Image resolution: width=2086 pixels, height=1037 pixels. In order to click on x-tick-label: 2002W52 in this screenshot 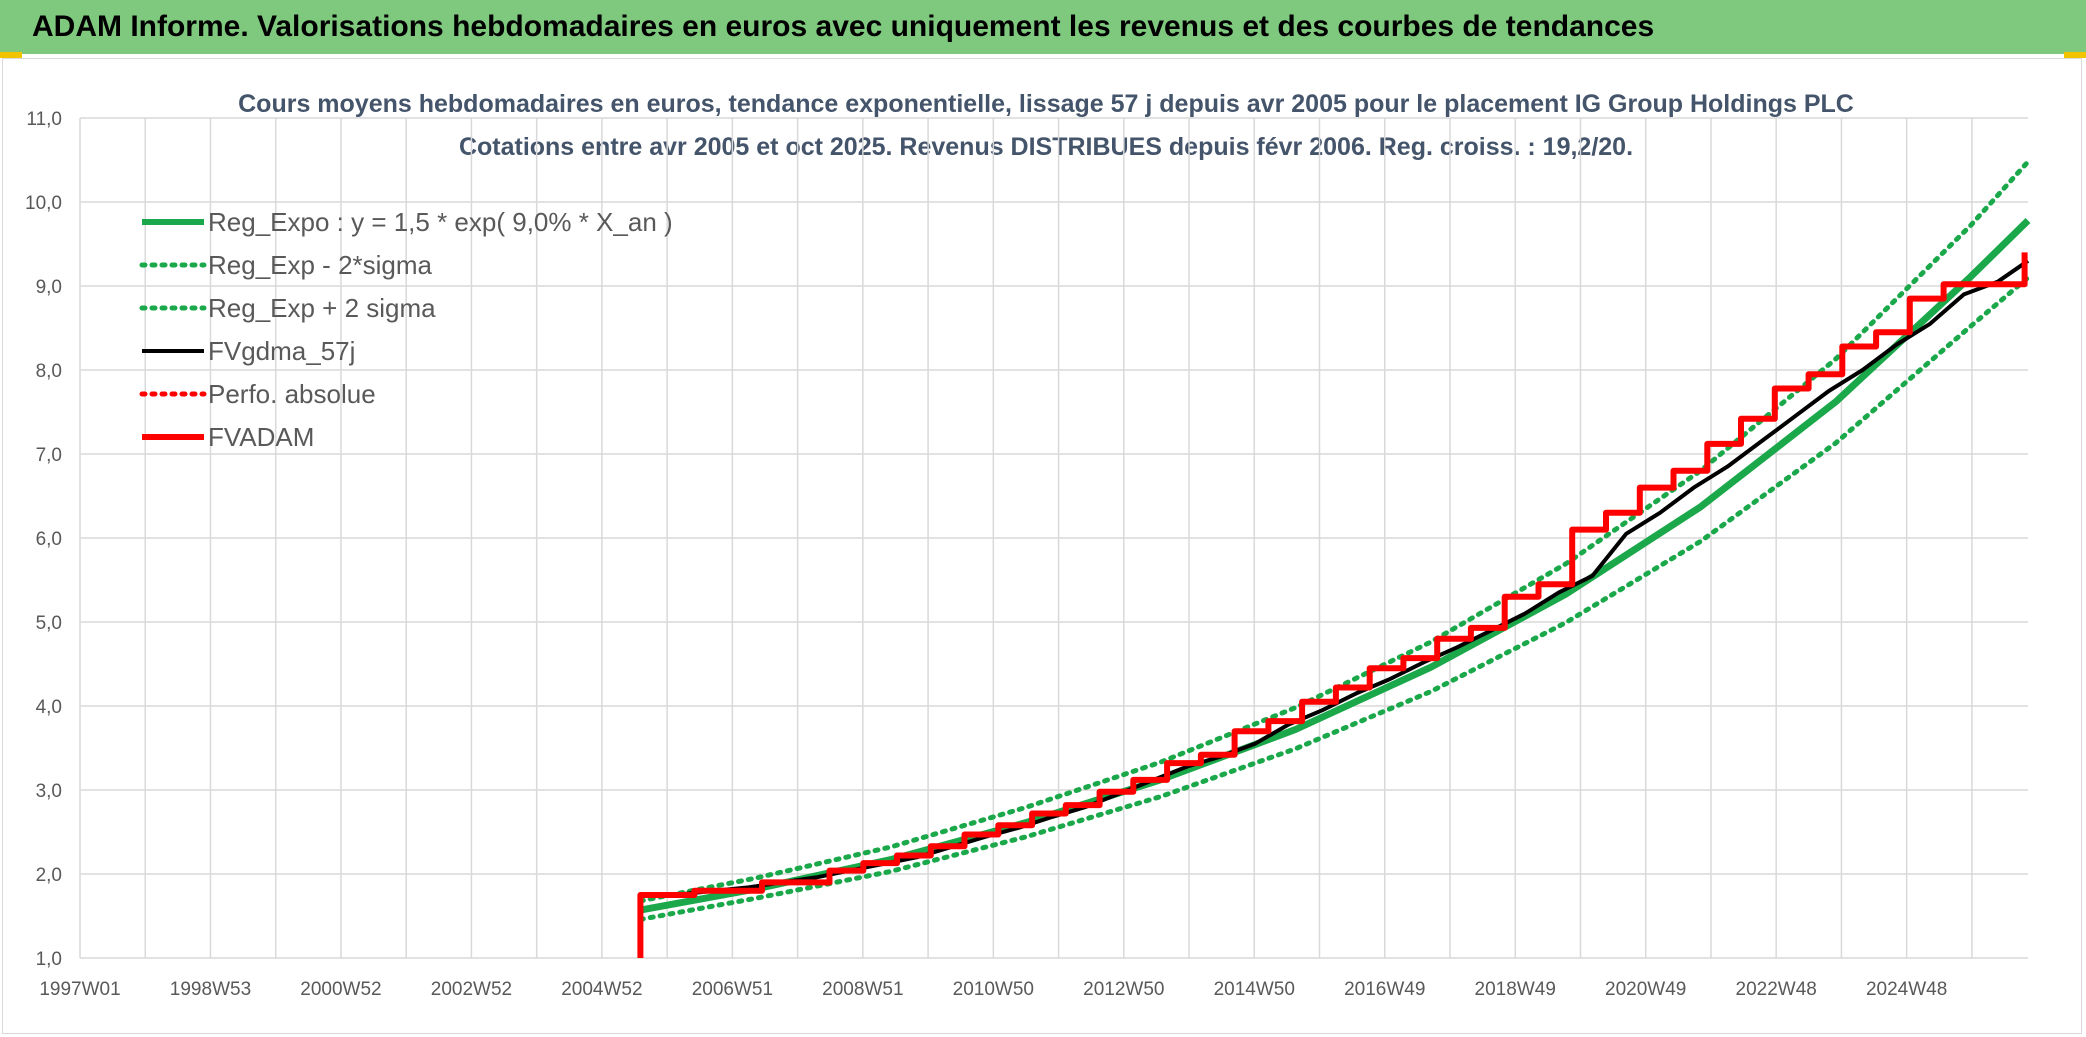, I will do `click(471, 989)`.